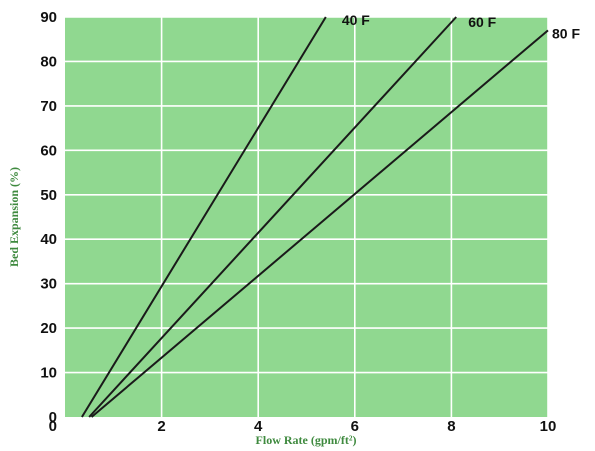 This screenshot has height=451, width=595. Describe the element at coordinates (356, 20) in the screenshot. I see `series-label: 40 F` at that location.